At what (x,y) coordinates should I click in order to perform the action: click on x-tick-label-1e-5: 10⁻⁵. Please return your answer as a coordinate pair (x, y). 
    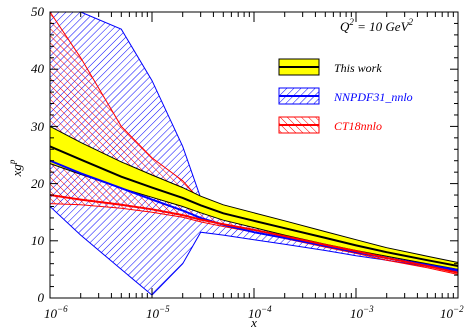
    Looking at the image, I should click on (158, 312).